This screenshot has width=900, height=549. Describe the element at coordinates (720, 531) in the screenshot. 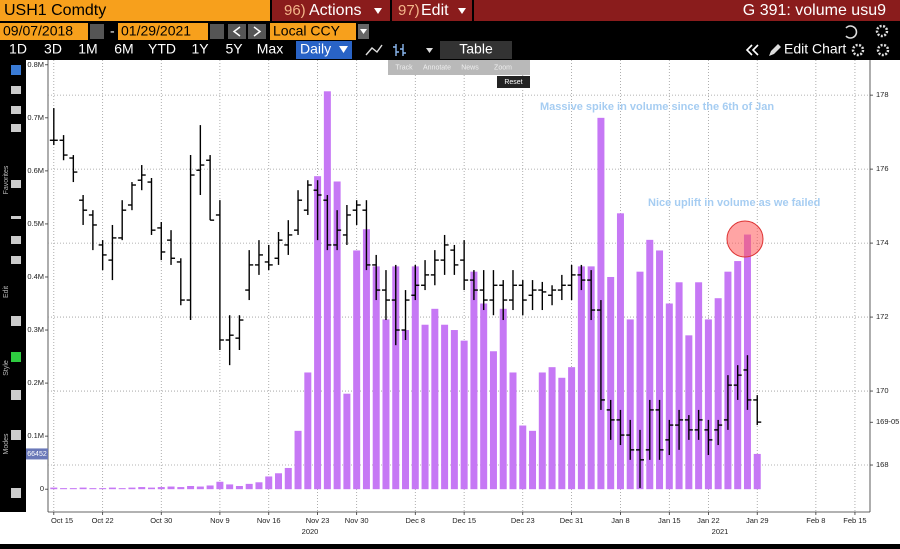

I see `year-label: 2021` at that location.